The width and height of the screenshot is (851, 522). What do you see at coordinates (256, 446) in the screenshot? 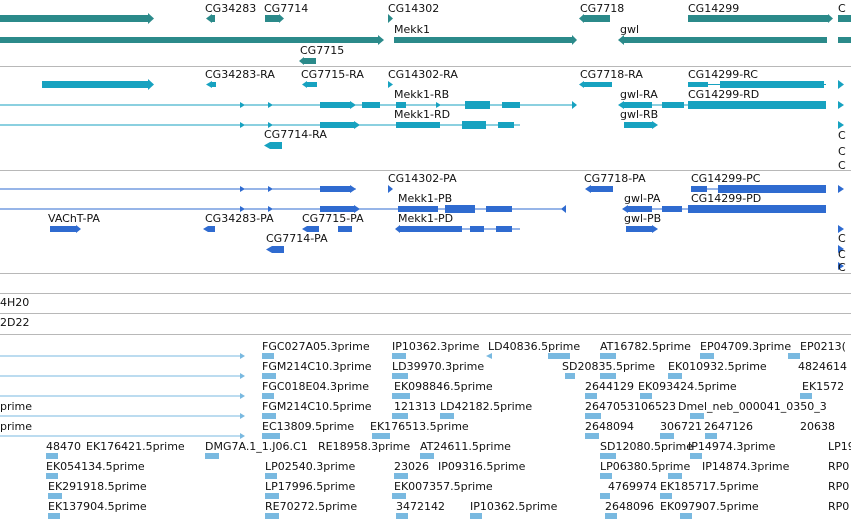
I see `est-label: DMG7A.1_1.J06.C1` at bounding box center [256, 446].